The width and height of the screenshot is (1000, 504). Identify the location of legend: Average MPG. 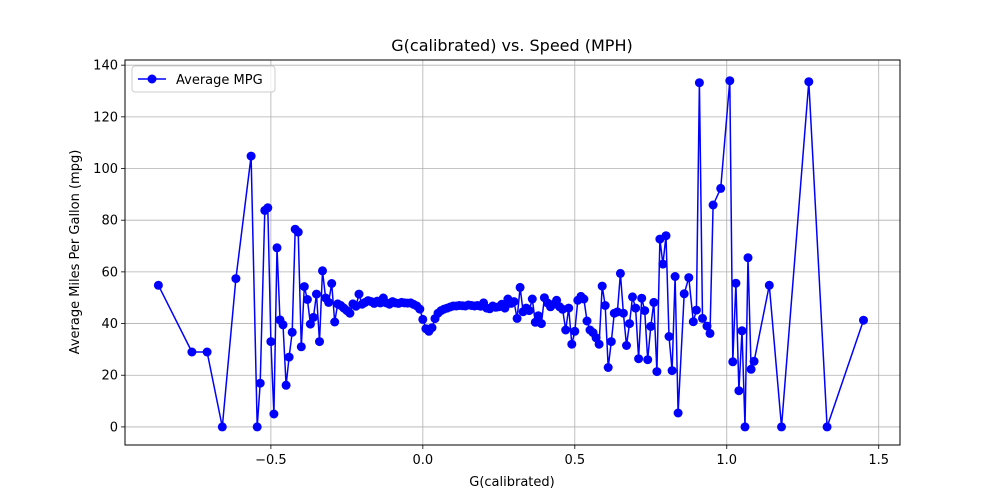
(203, 79).